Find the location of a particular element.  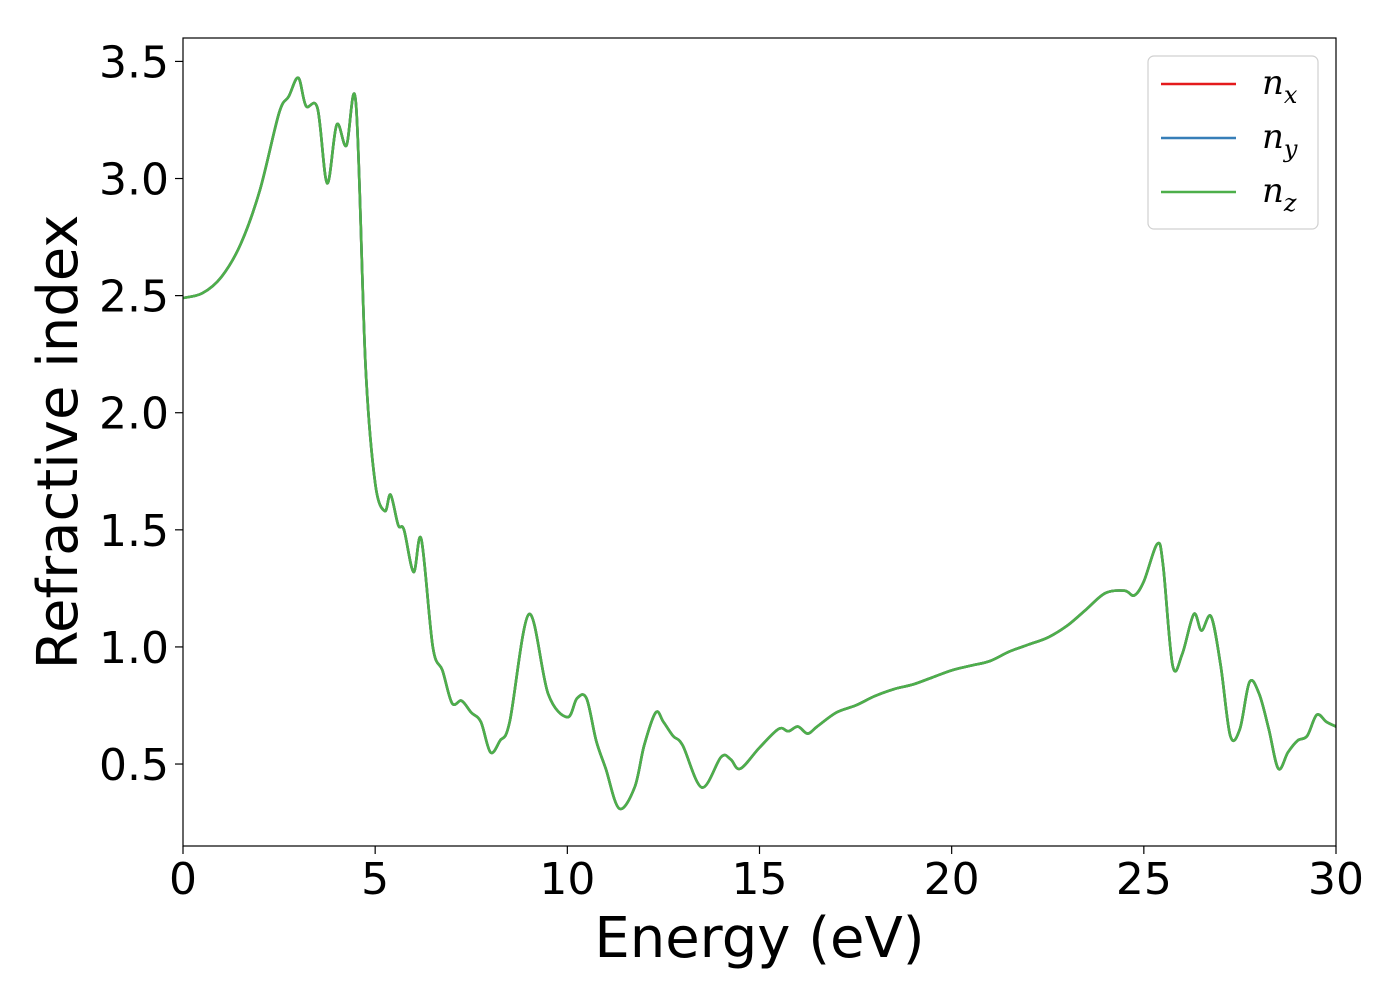

legend-label-nz: nz is located at coordinates (1279, 194).